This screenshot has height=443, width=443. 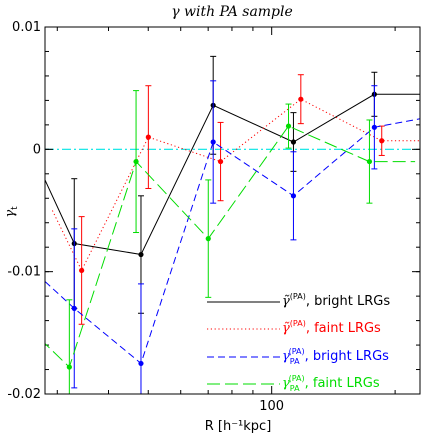 I want to click on y-tick-label: 0, so click(x=37, y=149).